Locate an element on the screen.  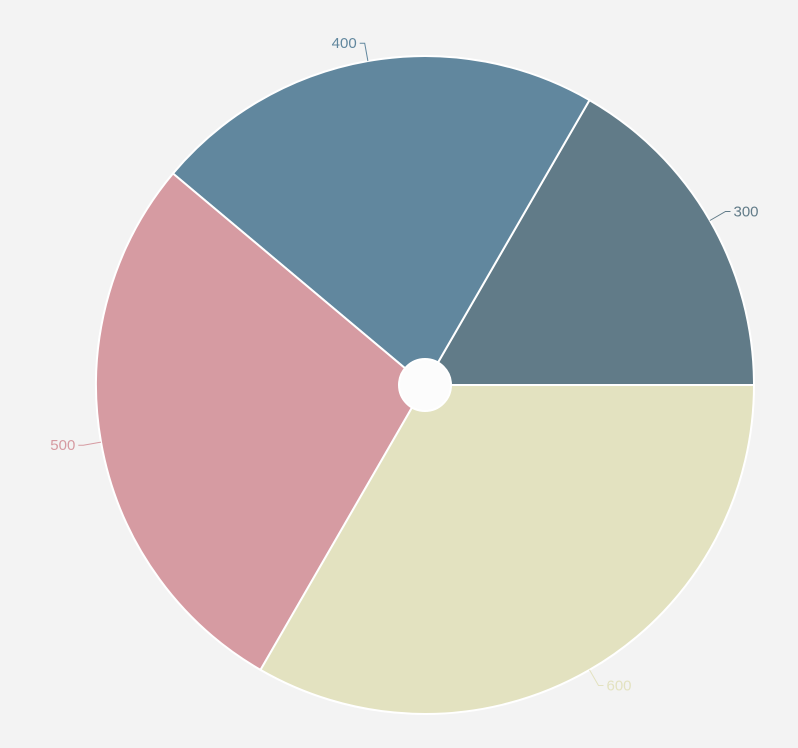
donut-hole is located at coordinates (425, 385).